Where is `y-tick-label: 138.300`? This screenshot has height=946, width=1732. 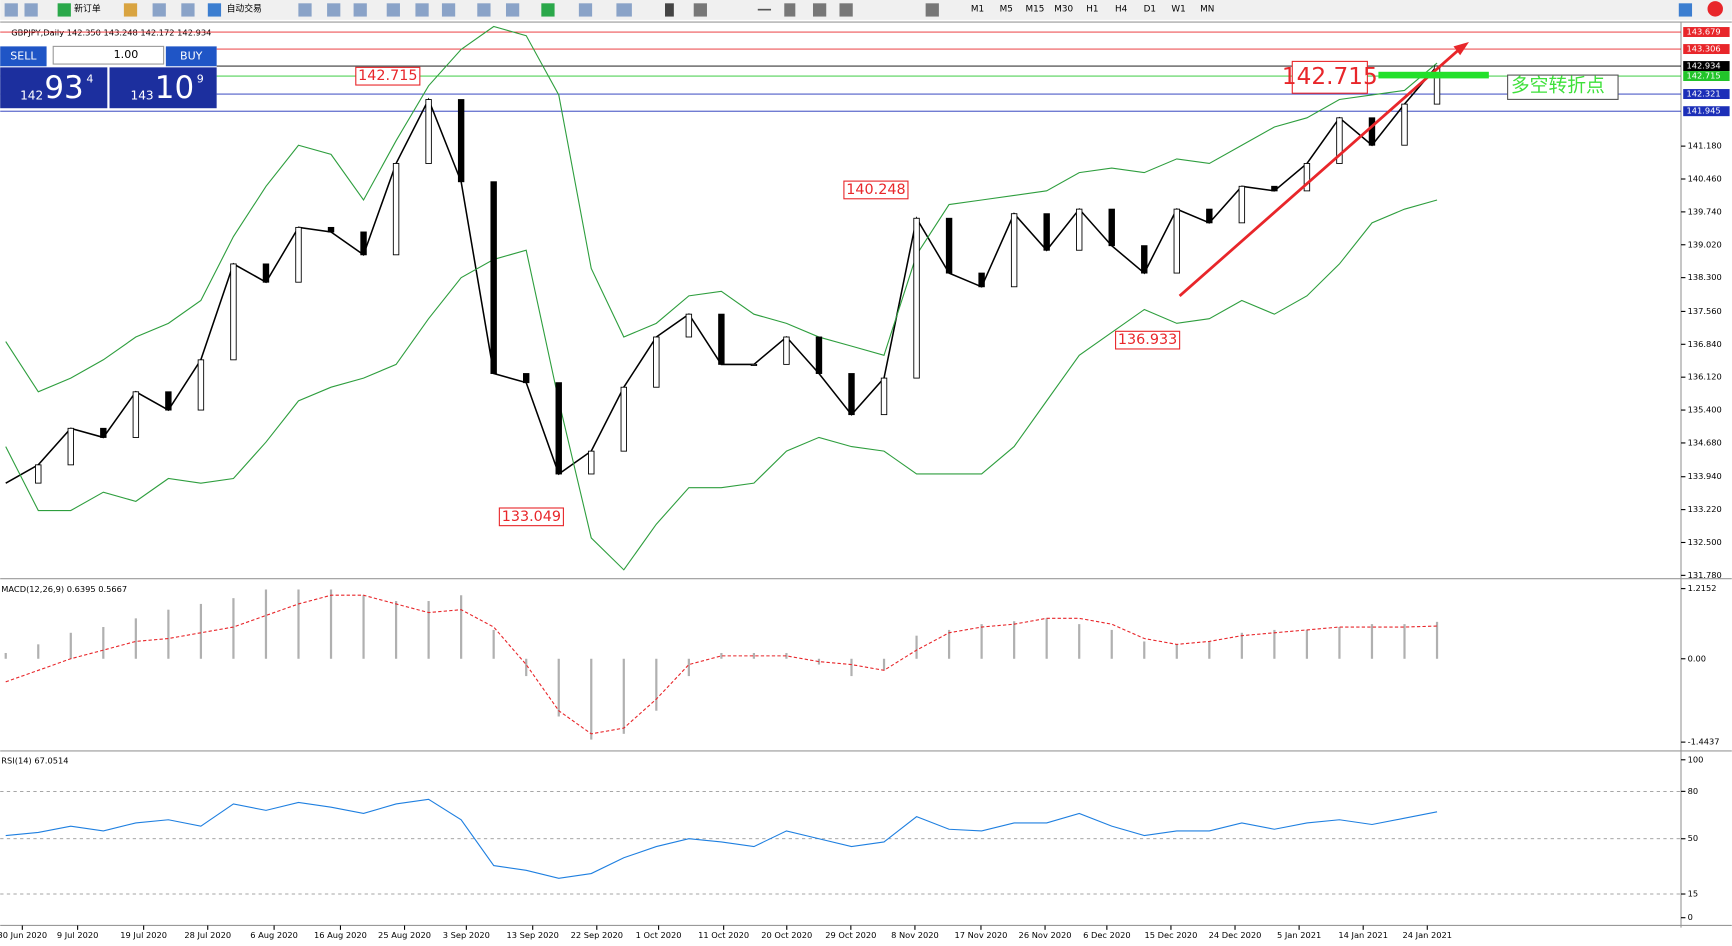 y-tick-label: 138.300 is located at coordinates (1705, 277).